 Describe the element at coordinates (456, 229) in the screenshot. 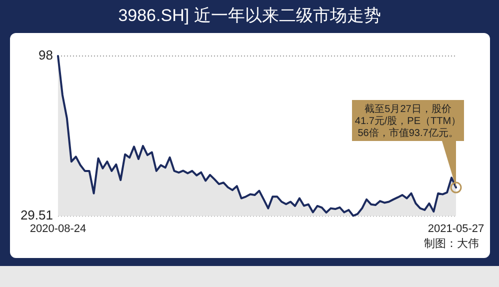

I see `x-tick-label: 2021-05-27` at that location.